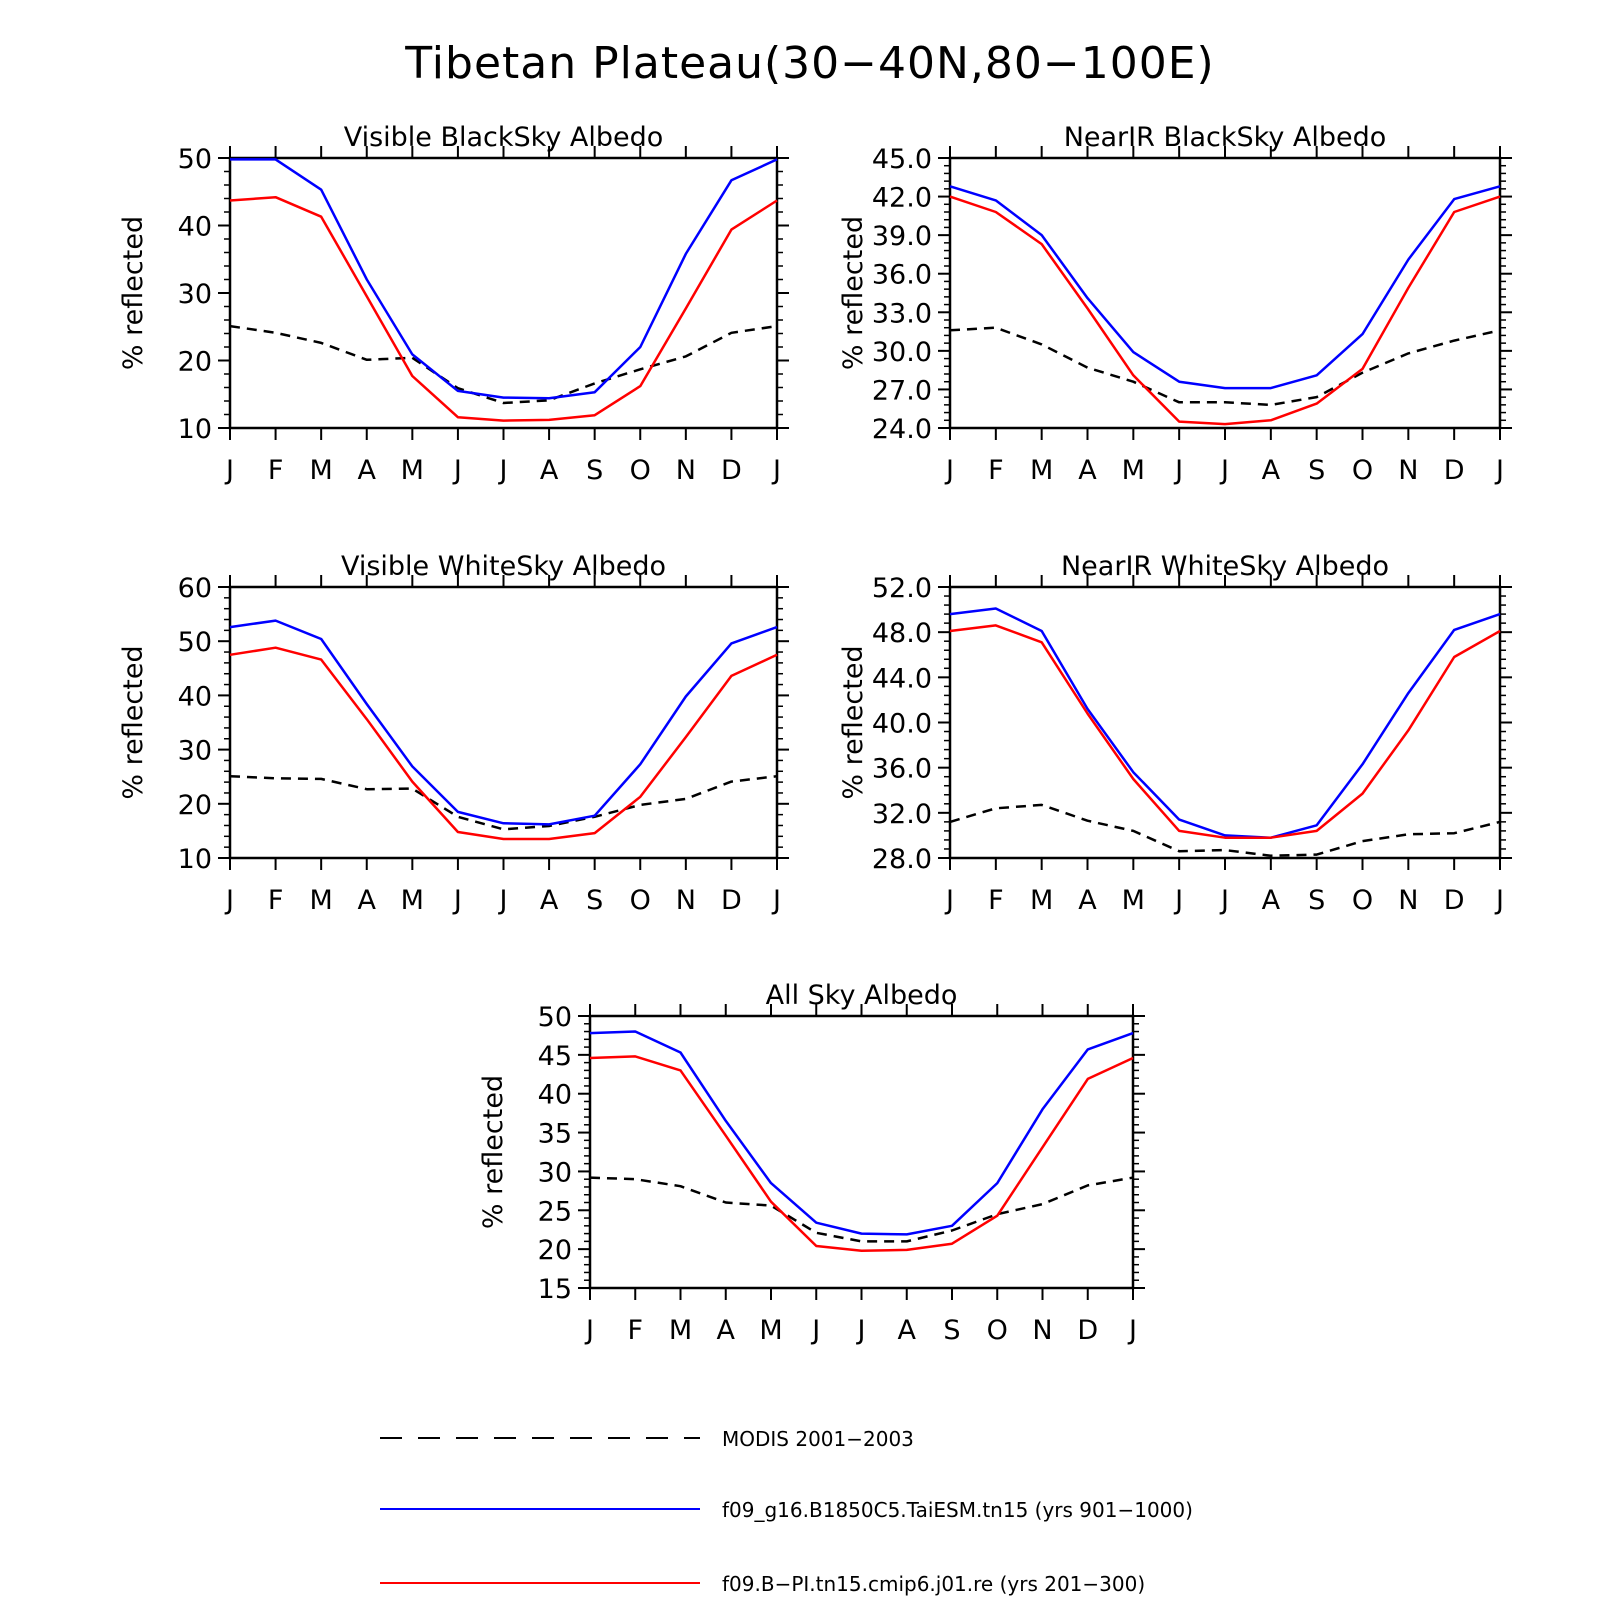 The width and height of the screenshot is (1620, 1620). I want to click on y-tick-label: 52.0, so click(902, 588).